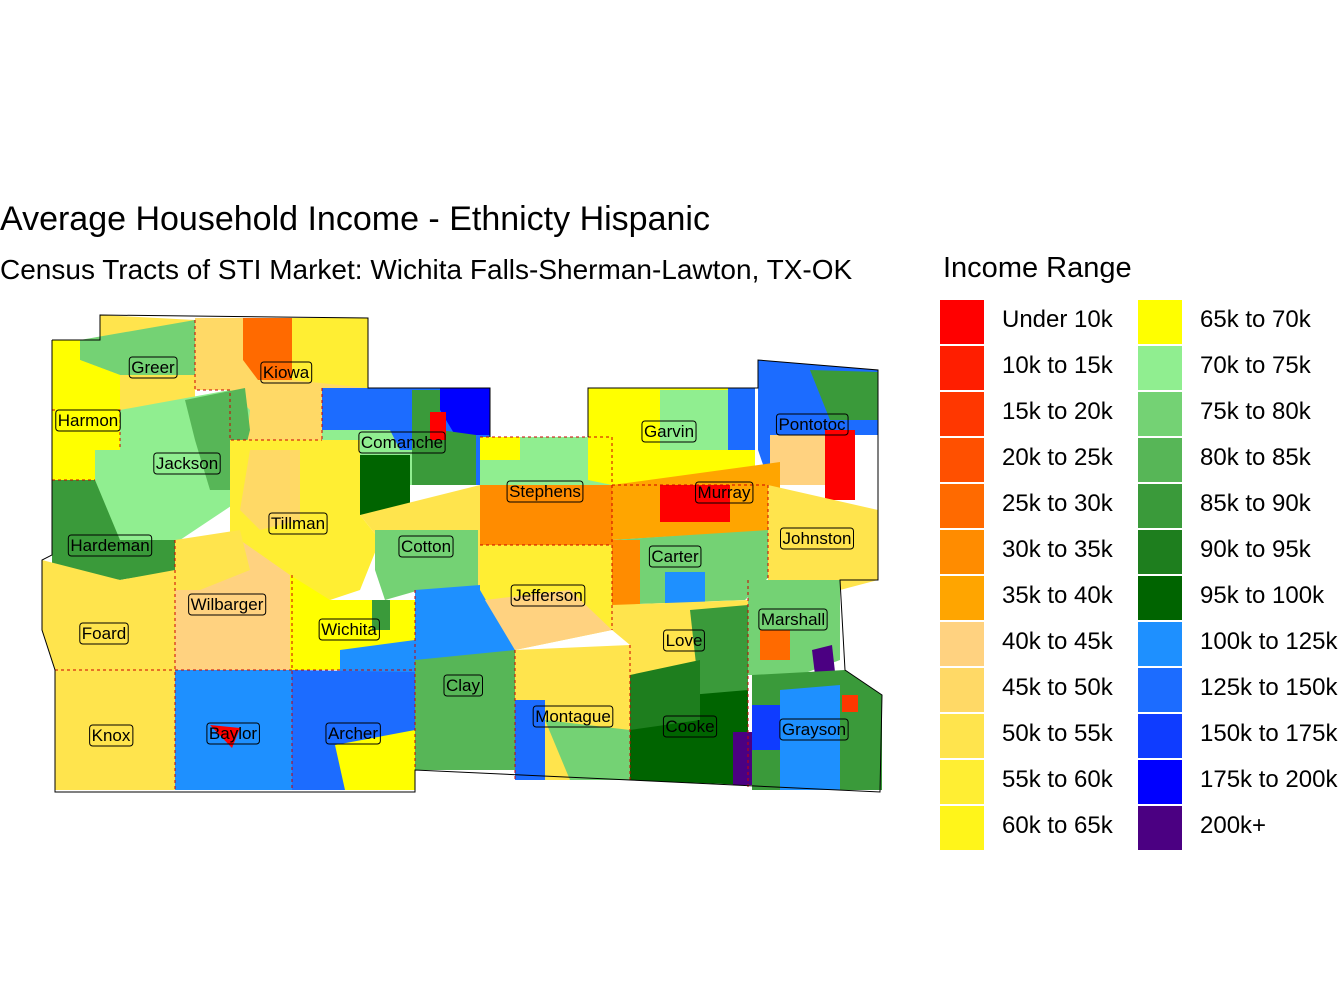 The image size is (1344, 1008). I want to click on county-label-text: Wilbarger, so click(227, 604).